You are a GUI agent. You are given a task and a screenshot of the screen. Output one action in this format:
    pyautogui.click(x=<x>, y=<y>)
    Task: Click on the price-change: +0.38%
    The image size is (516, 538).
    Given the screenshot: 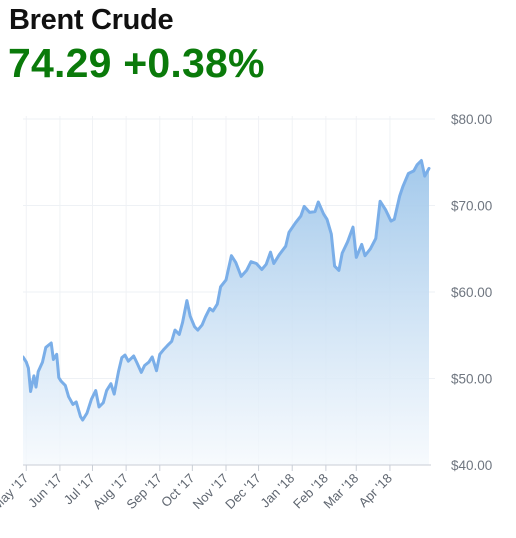 What is the action you would take?
    pyautogui.click(x=194, y=63)
    